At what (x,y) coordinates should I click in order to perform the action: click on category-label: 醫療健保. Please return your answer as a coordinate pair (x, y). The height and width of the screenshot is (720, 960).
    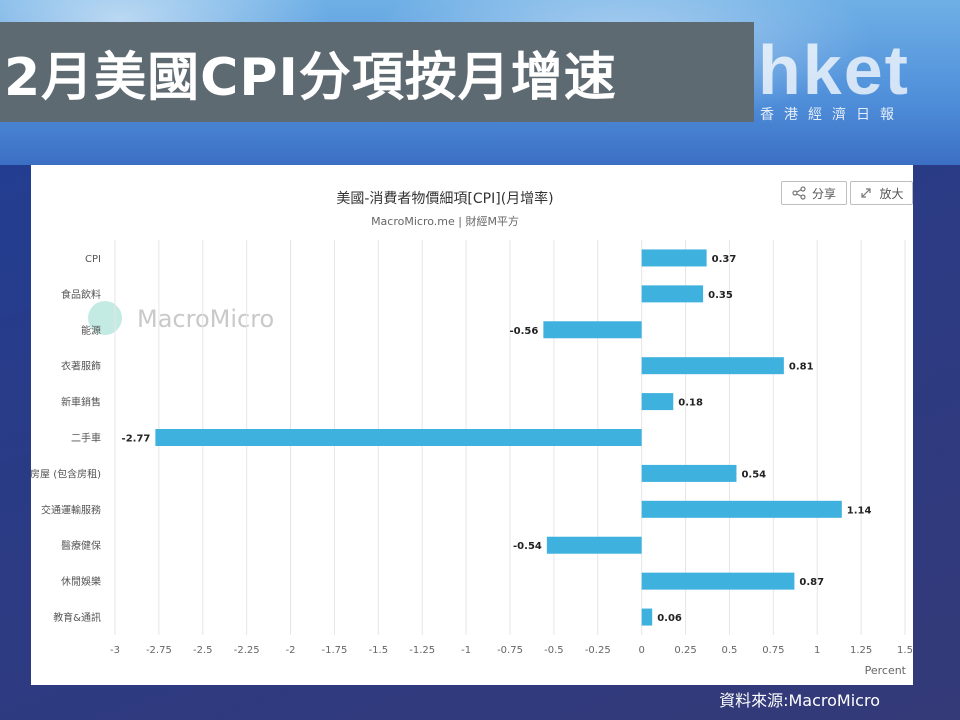
    Looking at the image, I should click on (81, 545).